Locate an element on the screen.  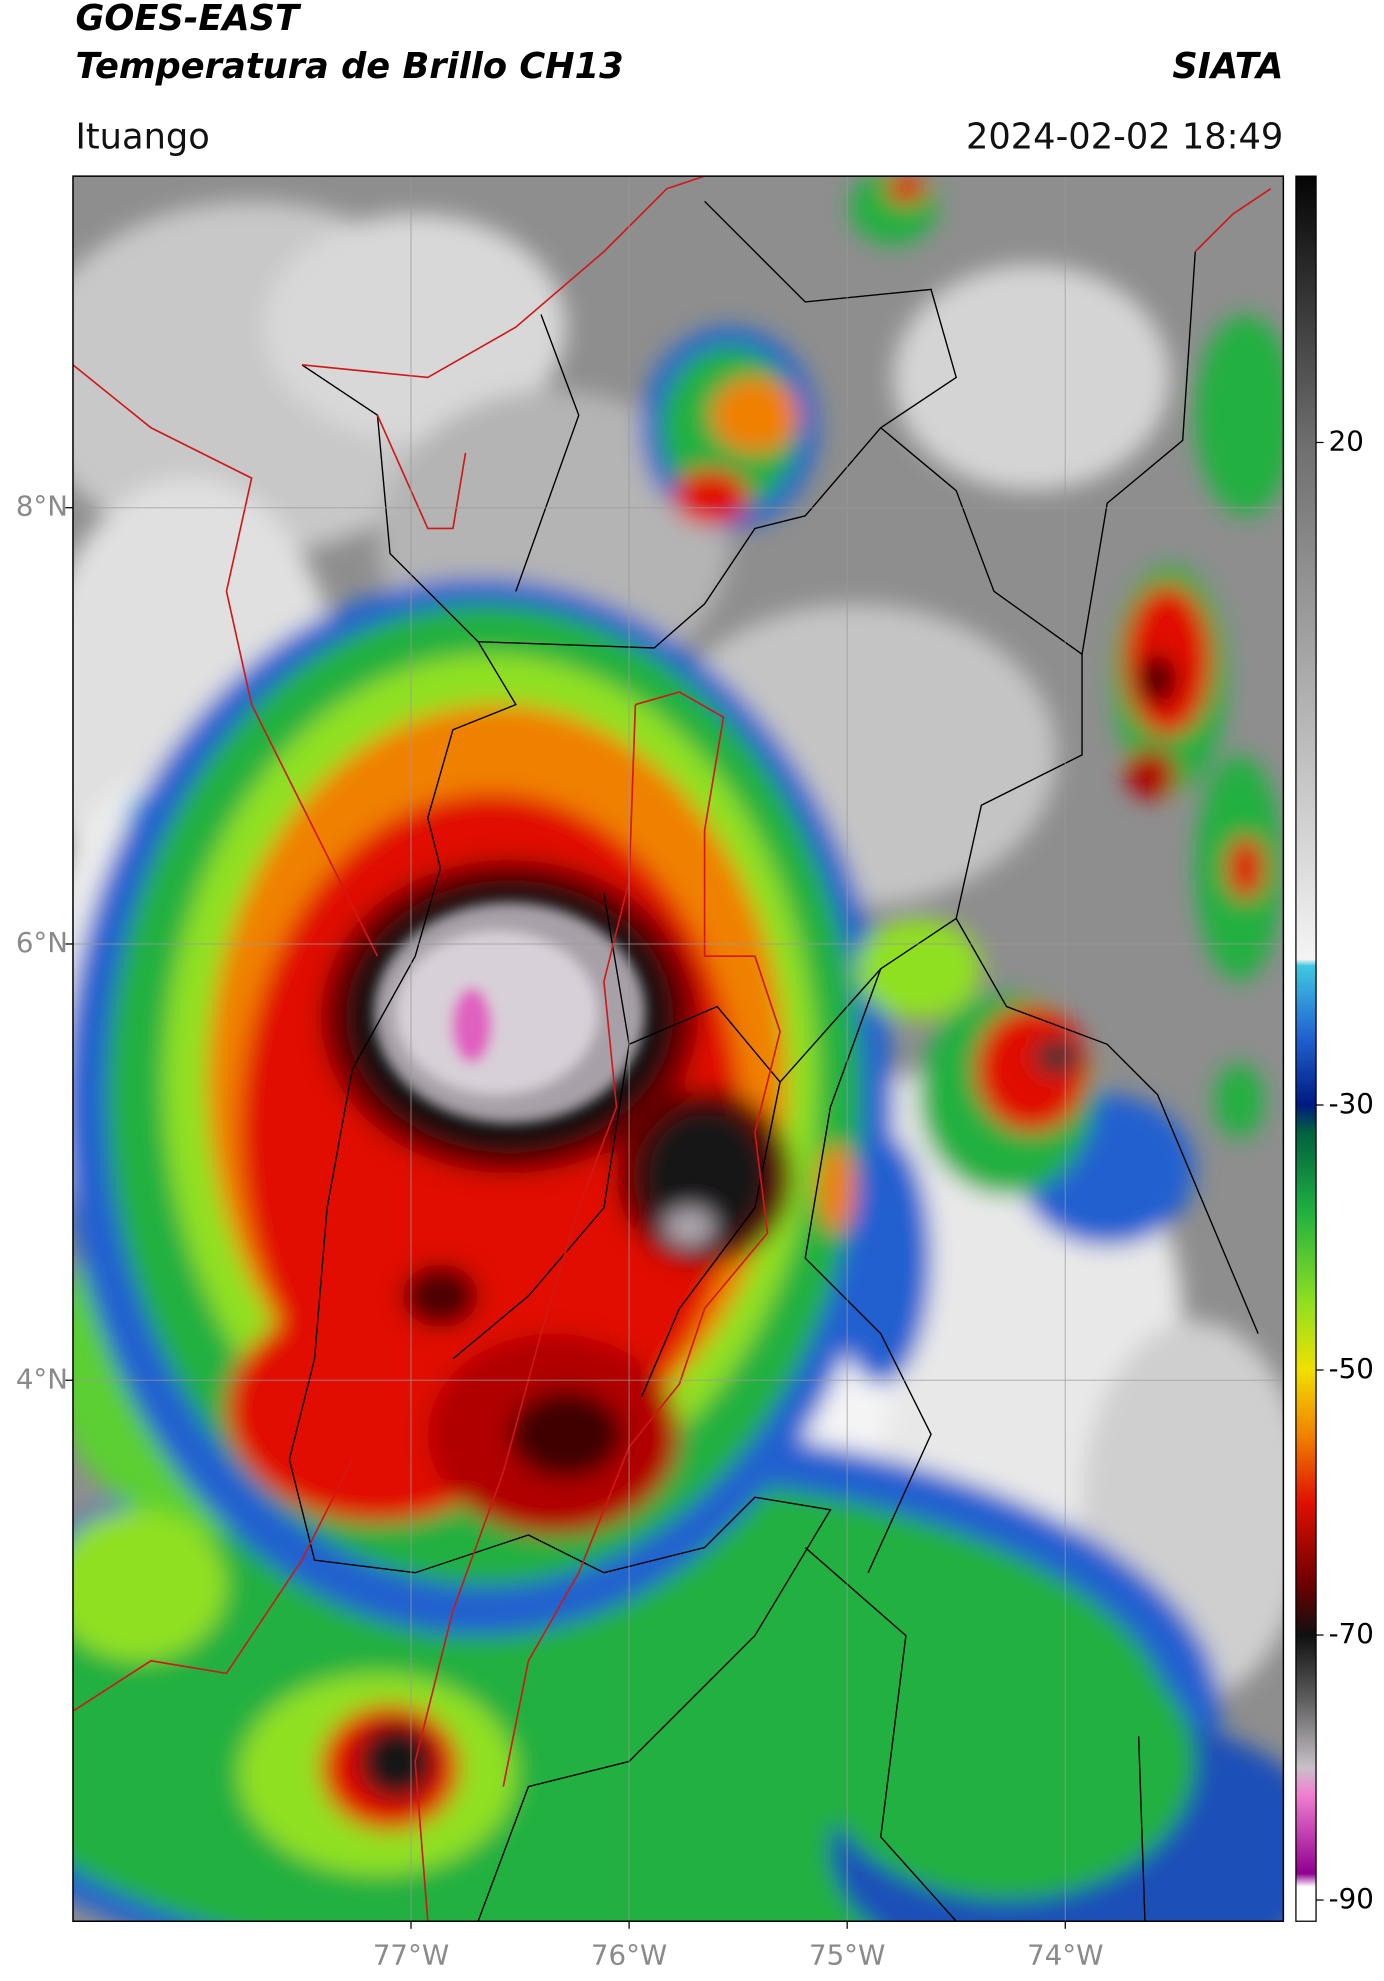
x-tick-label: 74°W is located at coordinates (1065, 1954).